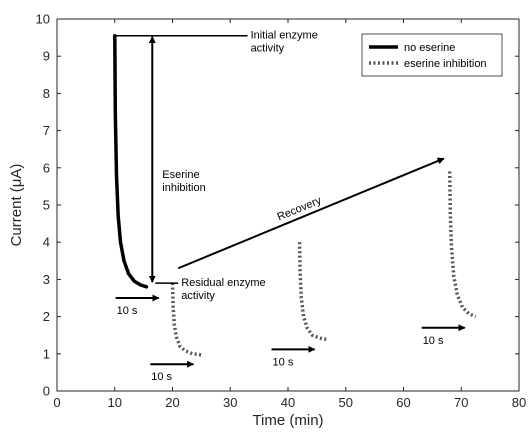 This screenshot has height=433, width=530. I want to click on x-tick-label: 80, so click(519, 402).